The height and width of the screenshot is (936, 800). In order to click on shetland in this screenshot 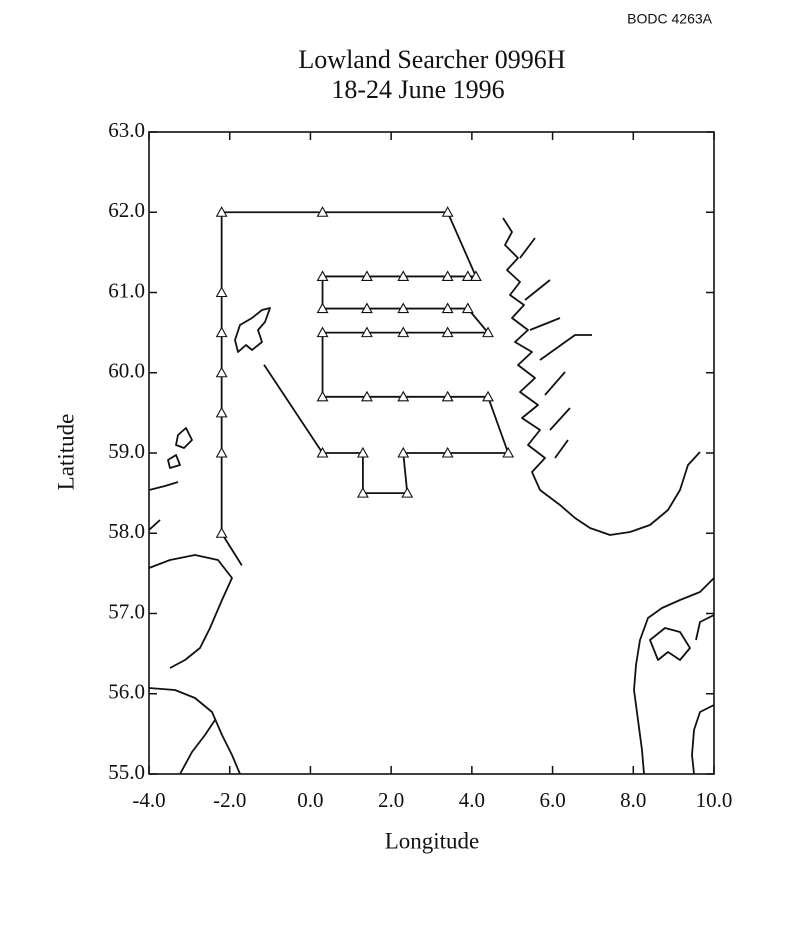, I will do `click(252, 330)`.